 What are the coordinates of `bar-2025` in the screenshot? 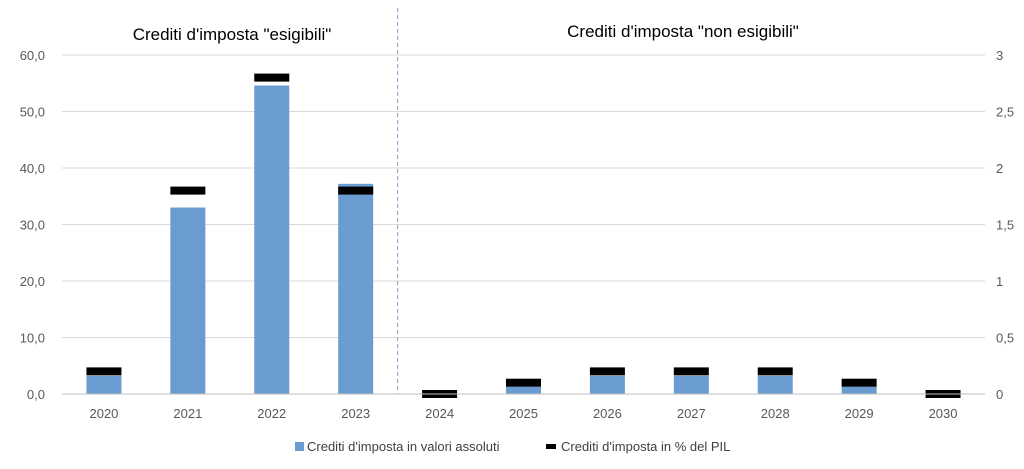 It's located at (523, 390).